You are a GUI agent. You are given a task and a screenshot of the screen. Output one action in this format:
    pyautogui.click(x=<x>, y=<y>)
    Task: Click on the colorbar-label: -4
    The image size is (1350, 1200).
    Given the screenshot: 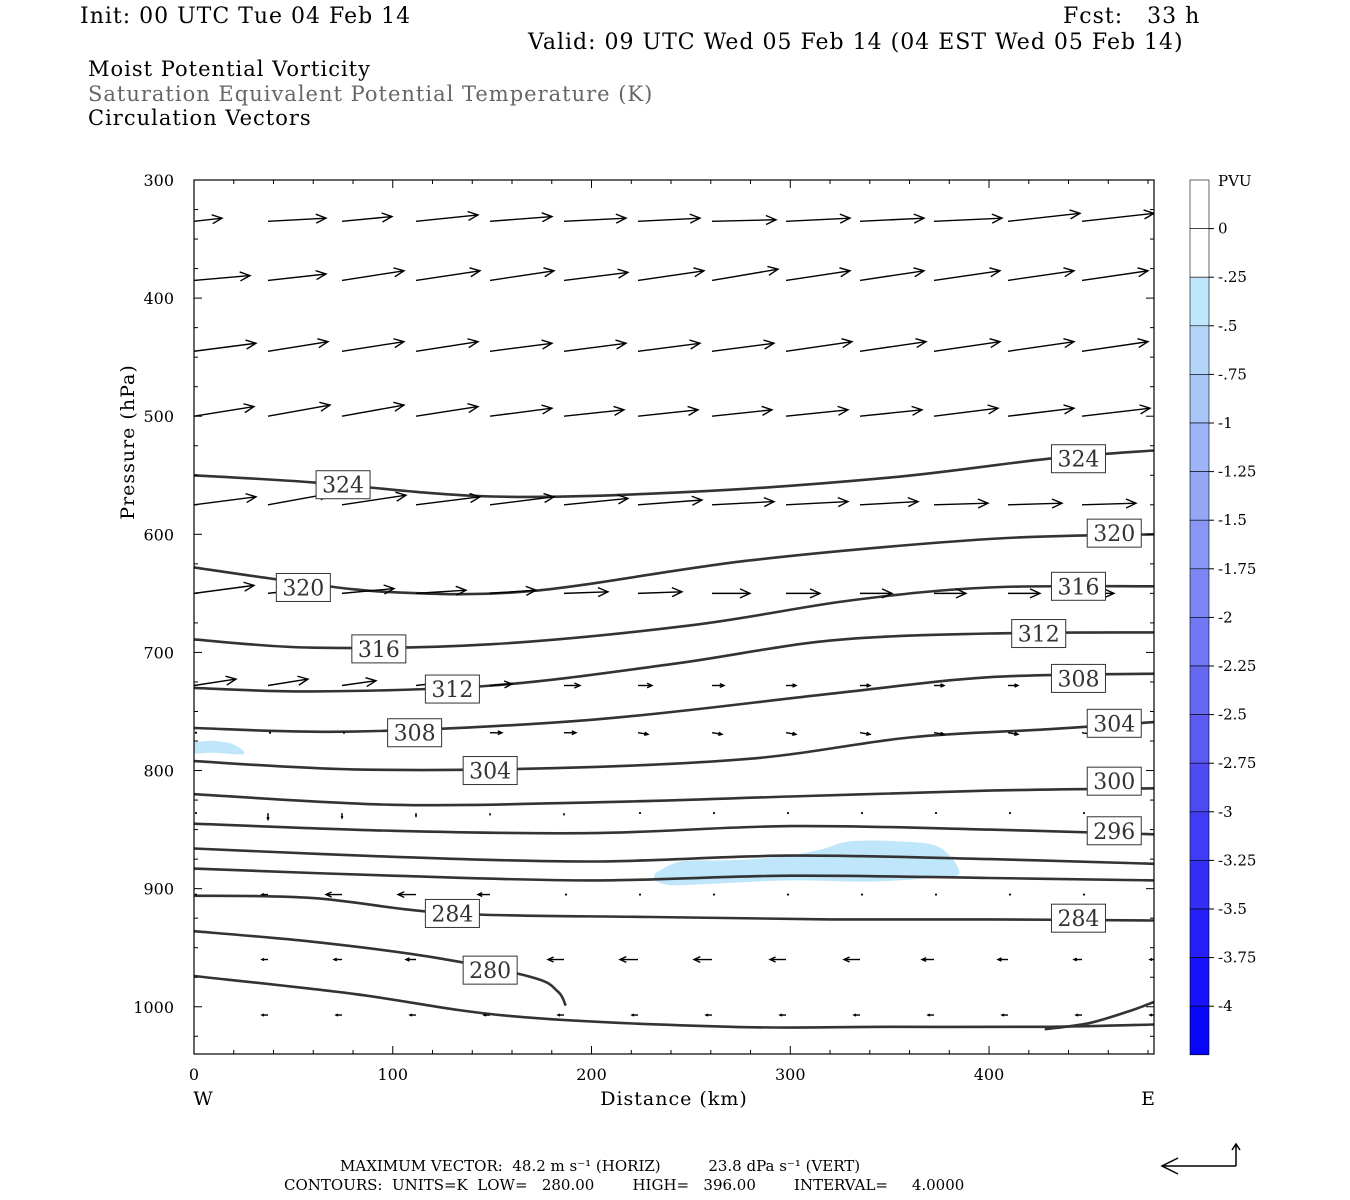 What is the action you would take?
    pyautogui.click(x=1225, y=1006)
    